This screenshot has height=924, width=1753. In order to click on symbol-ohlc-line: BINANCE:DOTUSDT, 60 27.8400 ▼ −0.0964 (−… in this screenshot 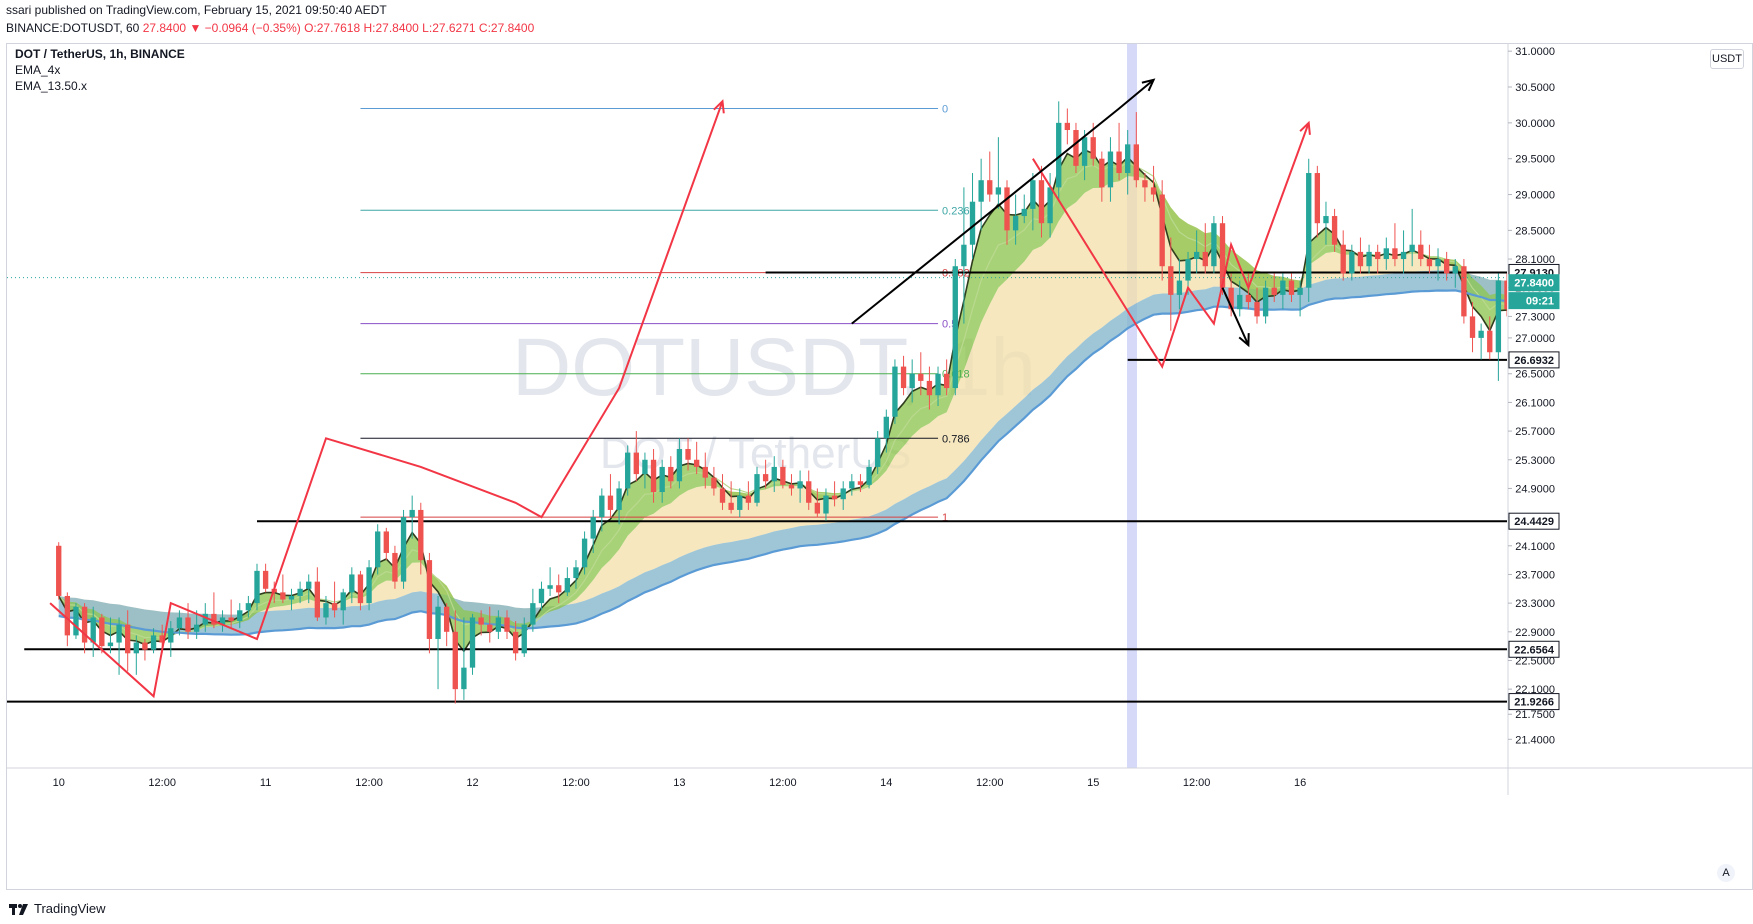, I will do `click(270, 28)`.